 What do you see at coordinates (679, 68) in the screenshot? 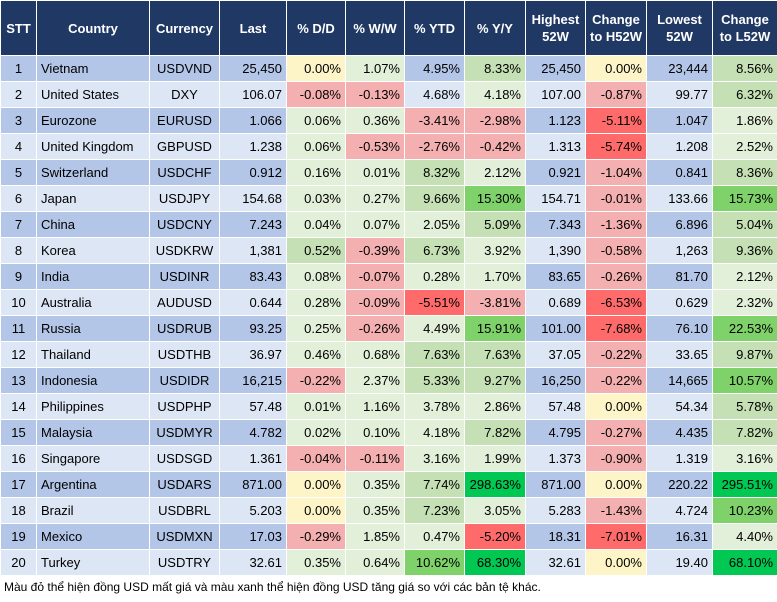
I see `cell-low52: 23,444` at bounding box center [679, 68].